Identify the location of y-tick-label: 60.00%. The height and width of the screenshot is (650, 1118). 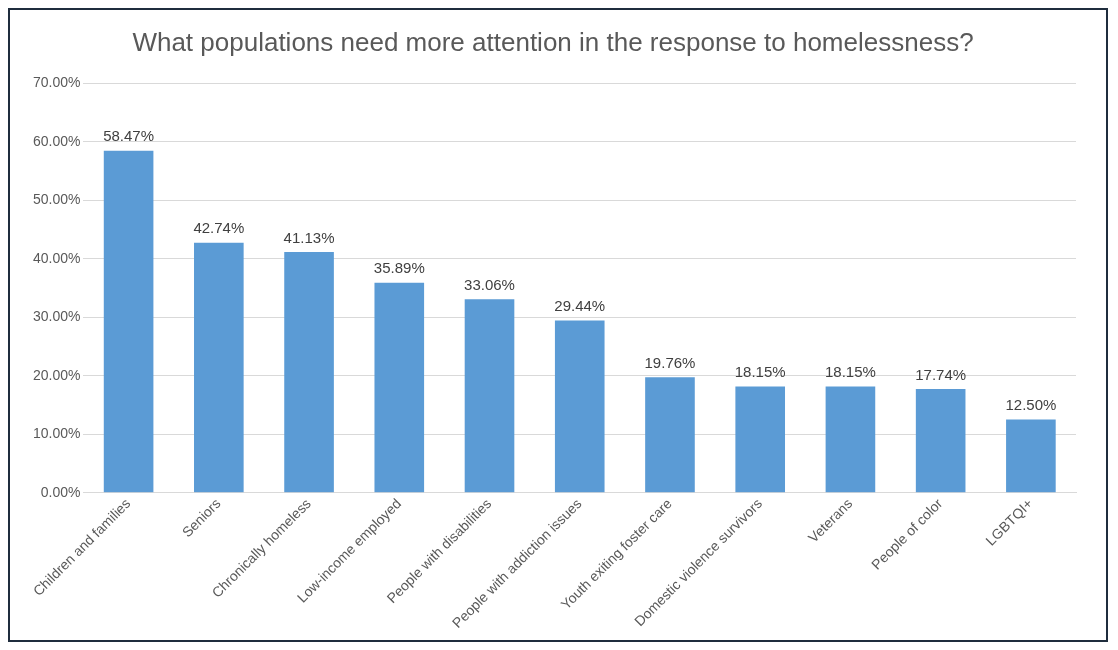
(57, 140).